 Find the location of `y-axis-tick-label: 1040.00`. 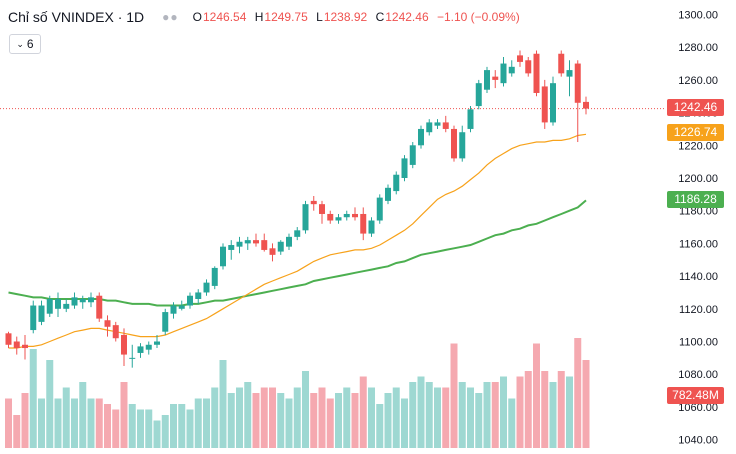

y-axis-tick-label: 1040.00 is located at coordinates (698, 441).